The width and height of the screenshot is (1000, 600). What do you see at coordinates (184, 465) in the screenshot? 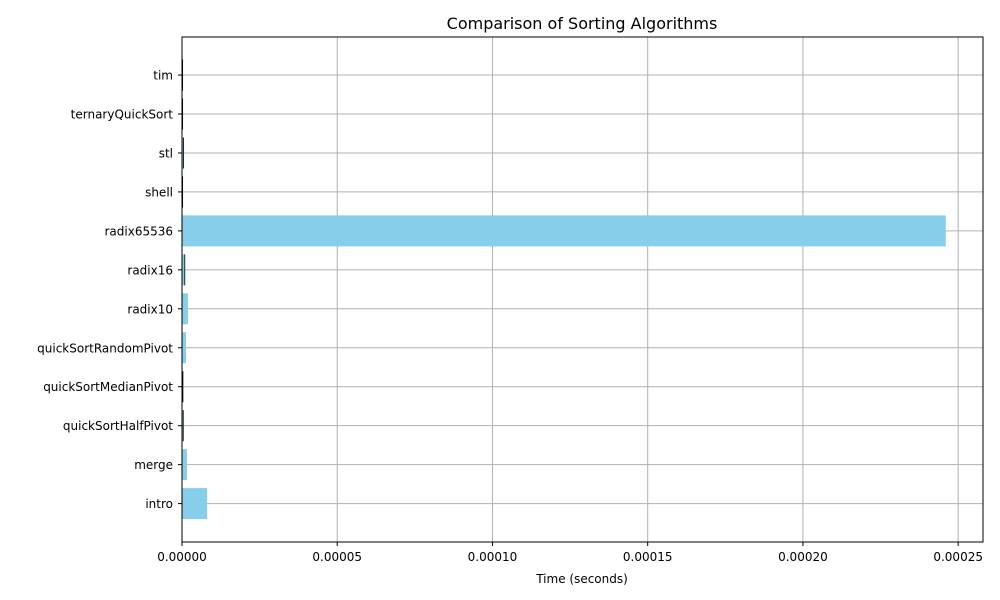
I see `bar-merge` at bounding box center [184, 465].